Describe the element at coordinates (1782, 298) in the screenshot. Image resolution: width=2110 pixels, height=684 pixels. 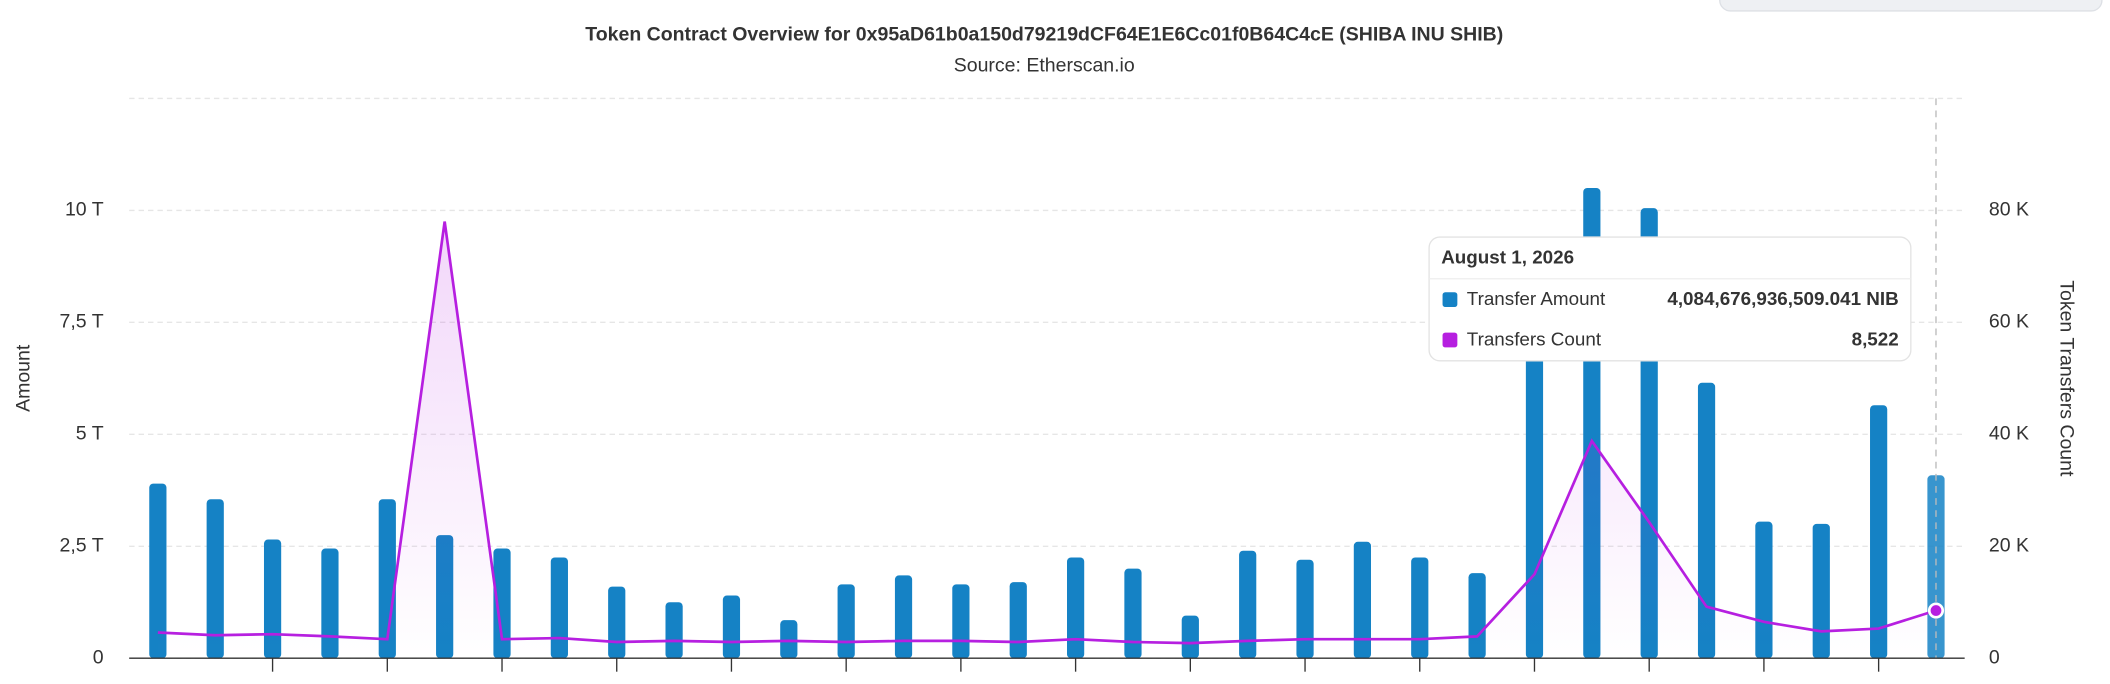
I see `tooltip-value: 4,084,676,936,509.041 NIB` at that location.